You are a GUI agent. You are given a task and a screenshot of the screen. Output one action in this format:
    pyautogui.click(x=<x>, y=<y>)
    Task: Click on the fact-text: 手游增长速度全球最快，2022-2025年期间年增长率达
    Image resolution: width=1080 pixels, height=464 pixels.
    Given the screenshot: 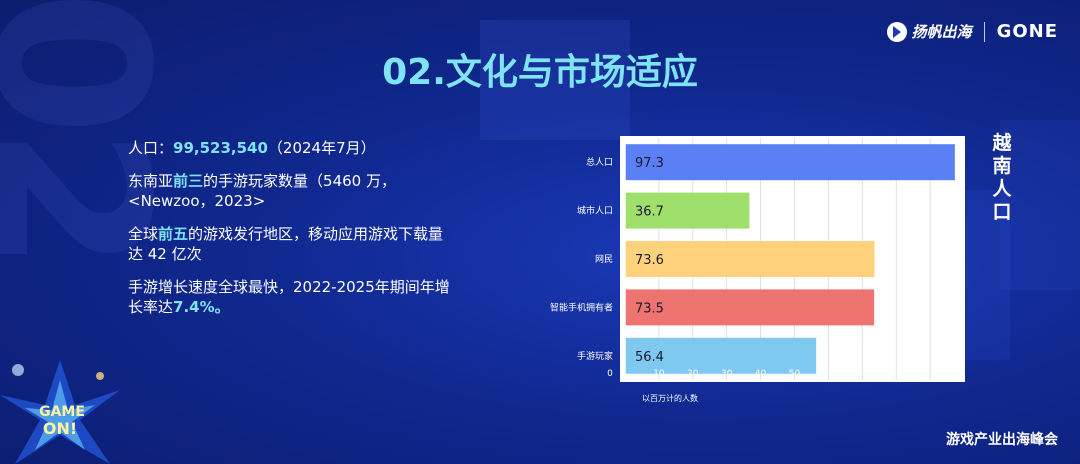 What is the action you would take?
    pyautogui.click(x=289, y=297)
    